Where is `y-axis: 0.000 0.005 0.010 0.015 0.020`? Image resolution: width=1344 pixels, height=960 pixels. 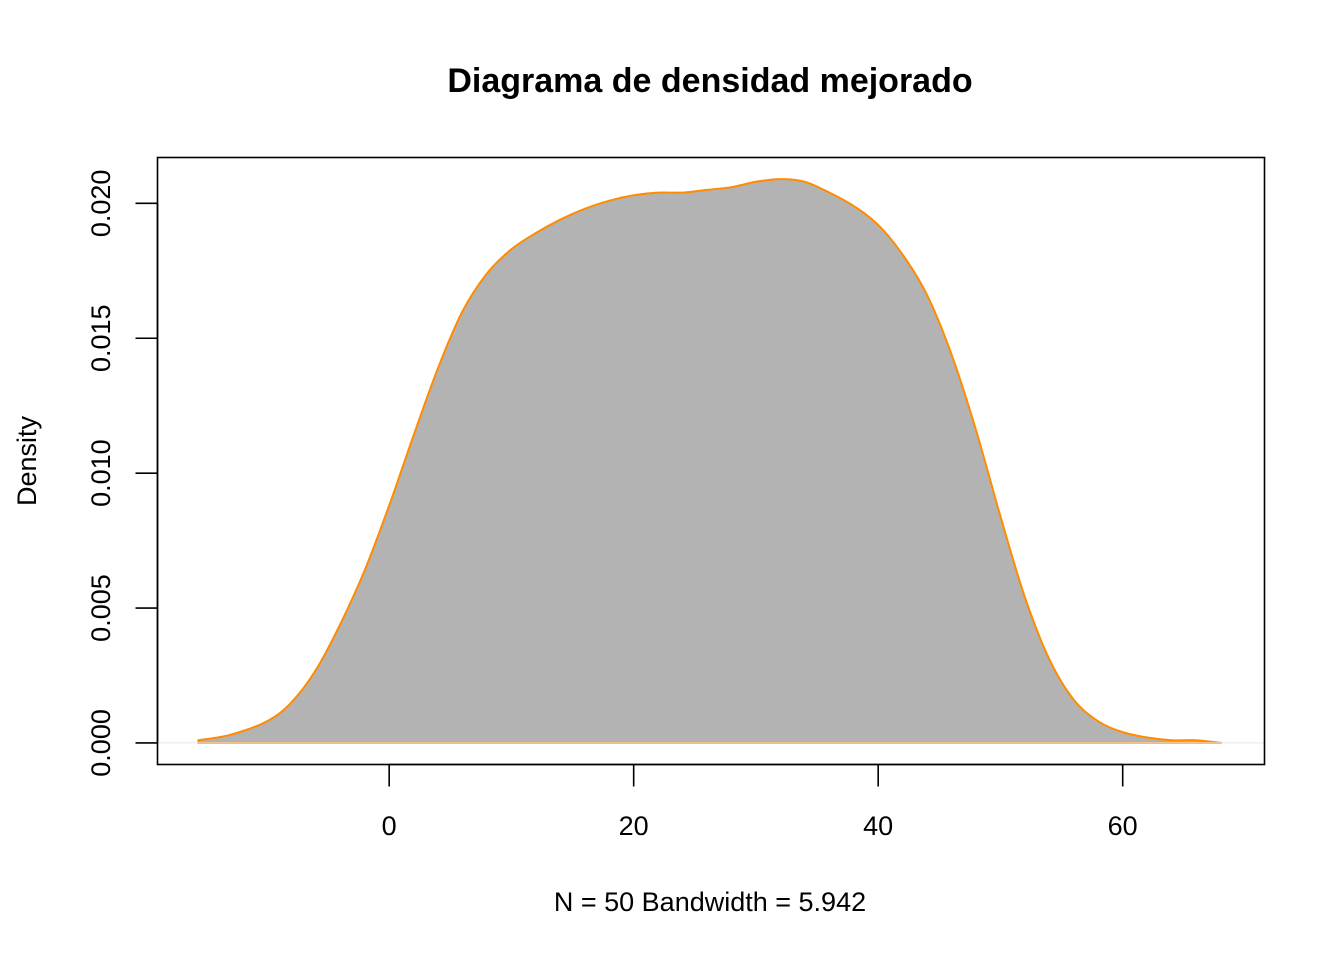 y-axis: 0.000 0.005 0.010 0.015 0.020 is located at coordinates (122, 473).